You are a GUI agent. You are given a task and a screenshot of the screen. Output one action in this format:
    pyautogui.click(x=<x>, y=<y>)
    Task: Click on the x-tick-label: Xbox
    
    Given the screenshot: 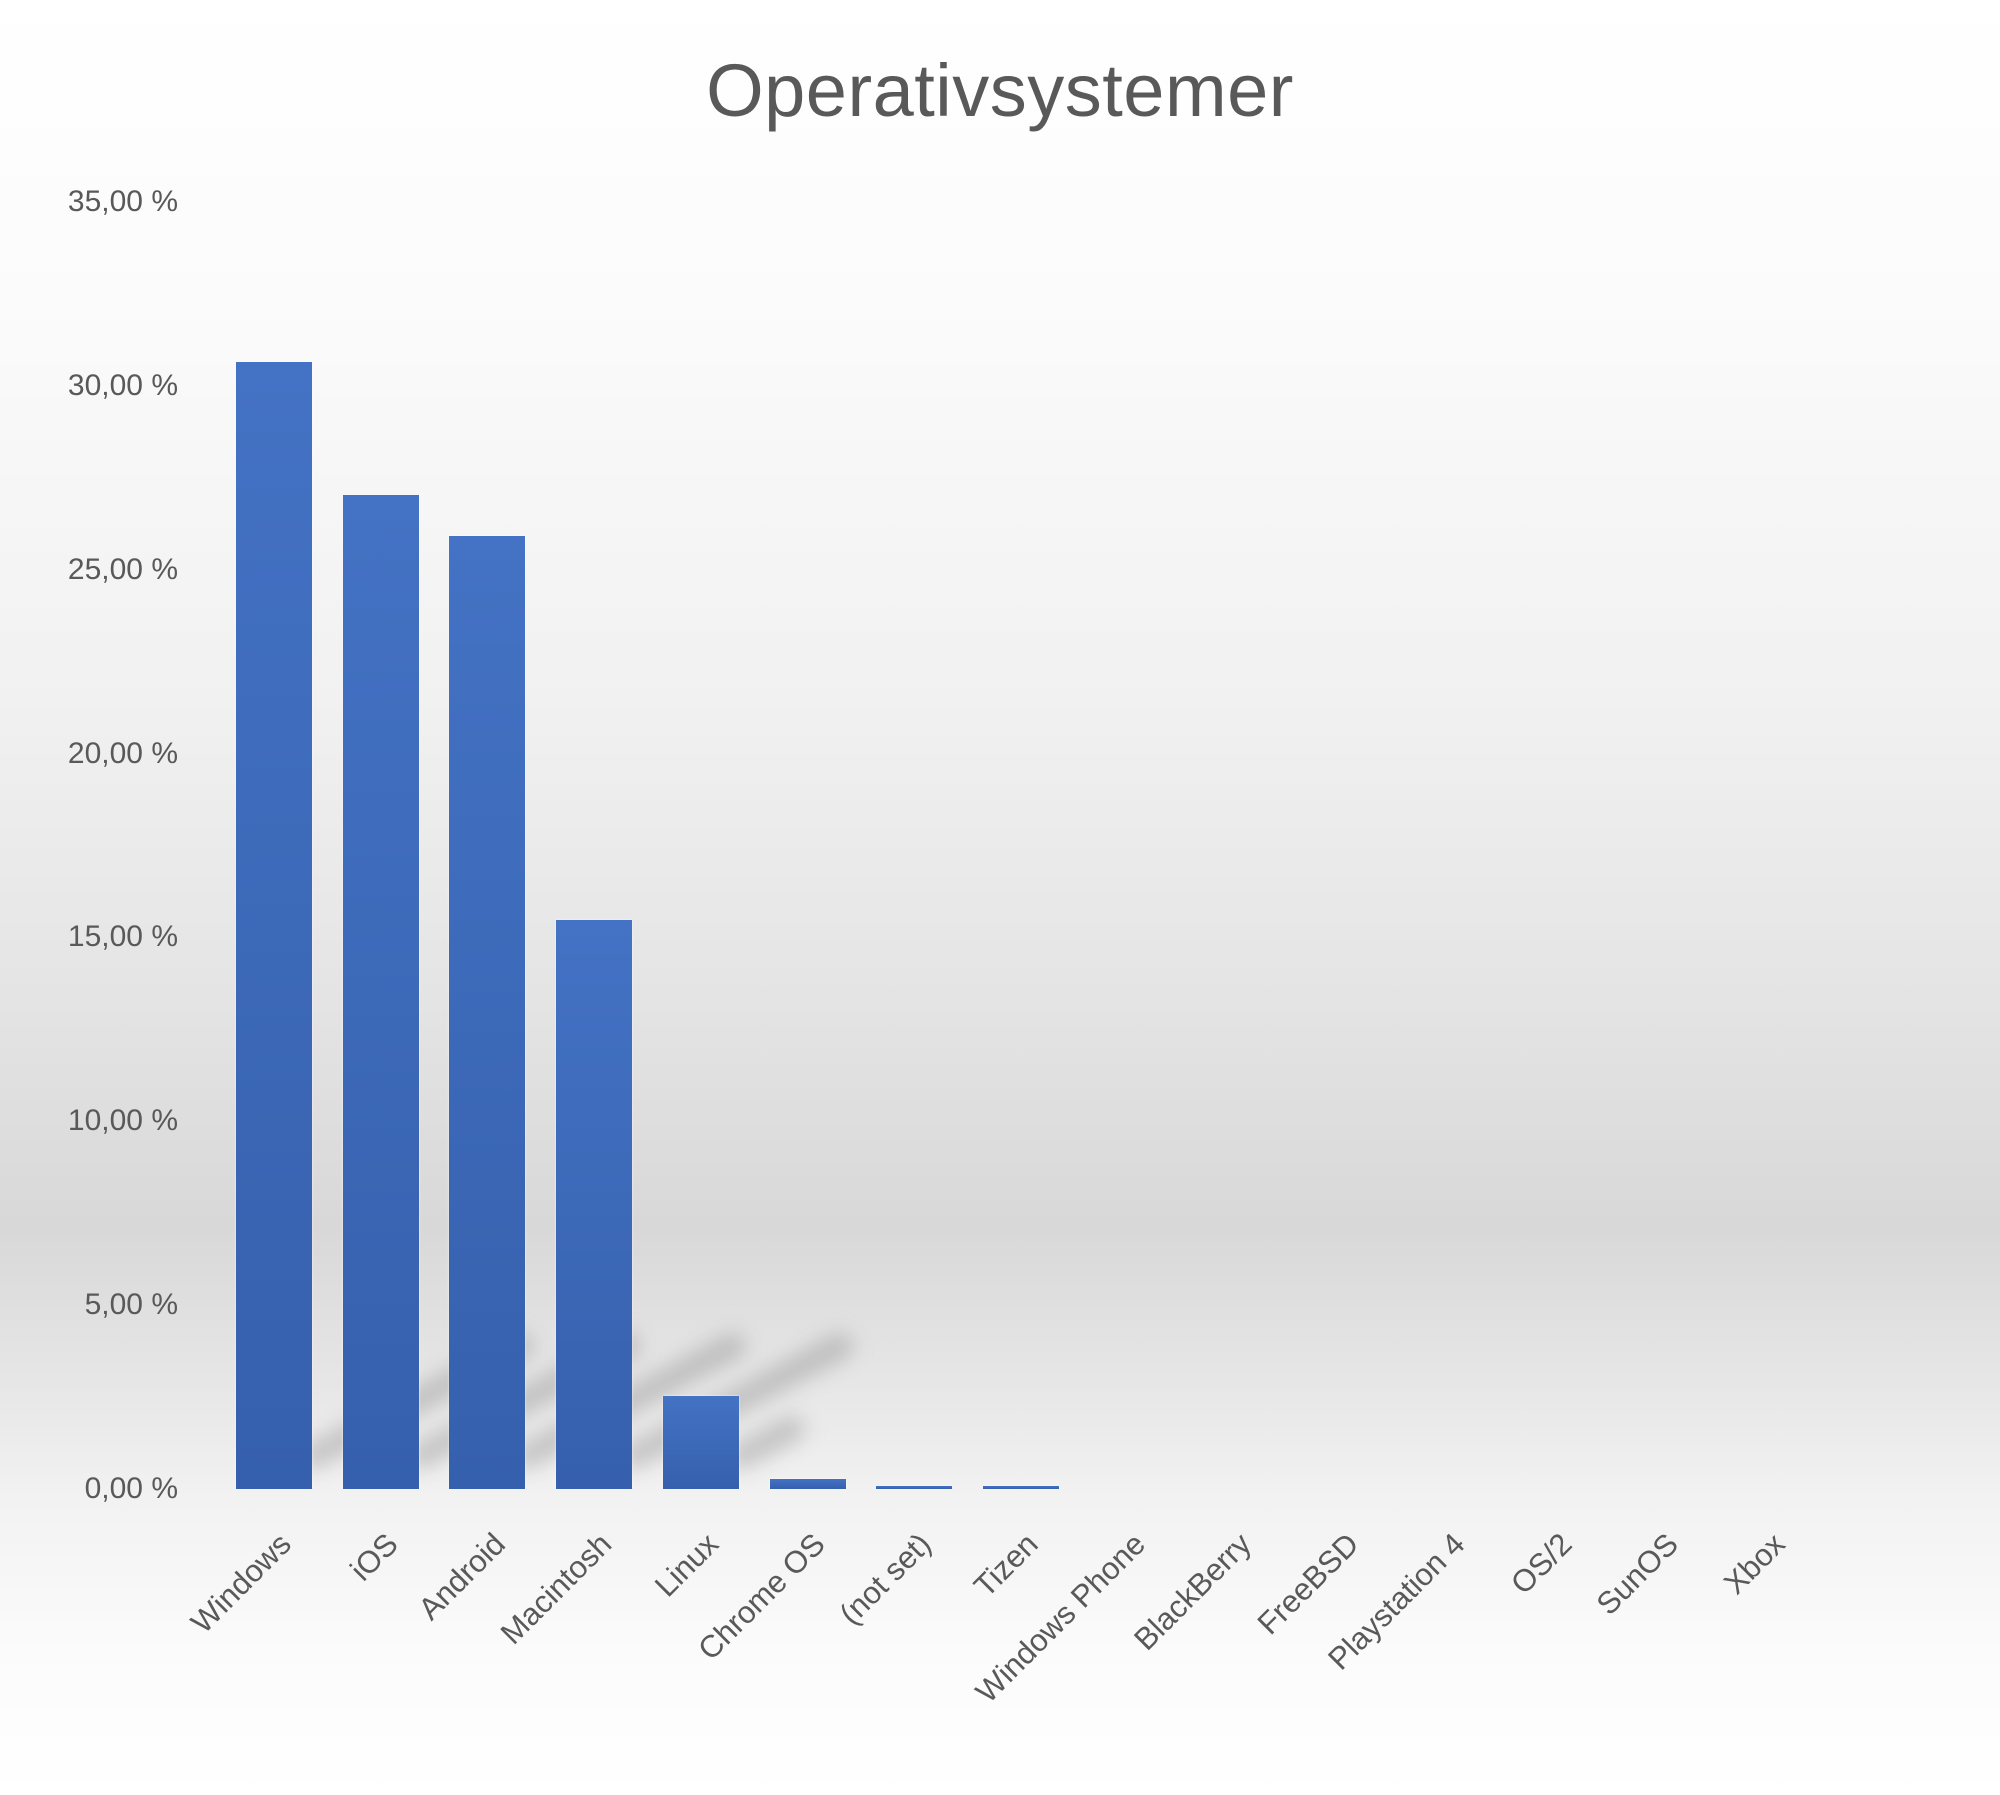 What is the action you would take?
    pyautogui.click(x=1754, y=1563)
    